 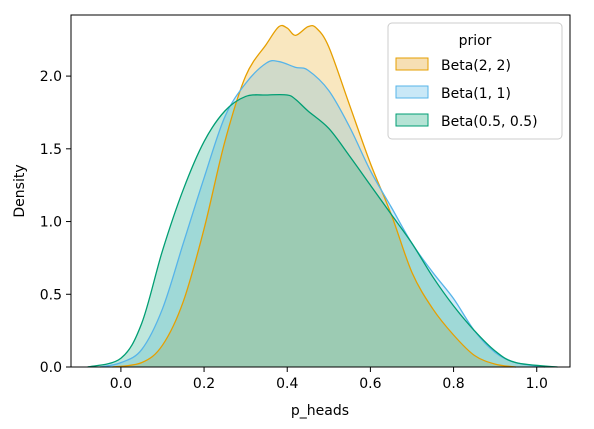 What do you see at coordinates (51, 150) in the screenshot?
I see `y-tick-label: 1.5` at bounding box center [51, 150].